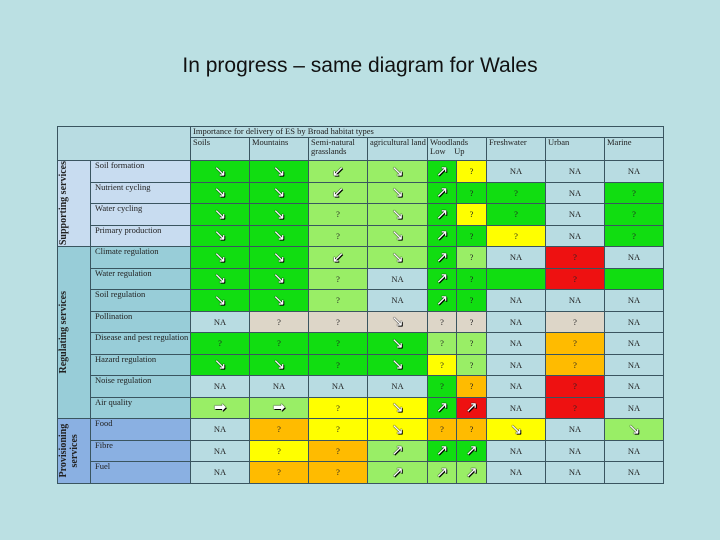 The height and width of the screenshot is (540, 720). I want to click on table-row: Disease and pest regulation??? ↘?? NA? NA, so click(361, 343).